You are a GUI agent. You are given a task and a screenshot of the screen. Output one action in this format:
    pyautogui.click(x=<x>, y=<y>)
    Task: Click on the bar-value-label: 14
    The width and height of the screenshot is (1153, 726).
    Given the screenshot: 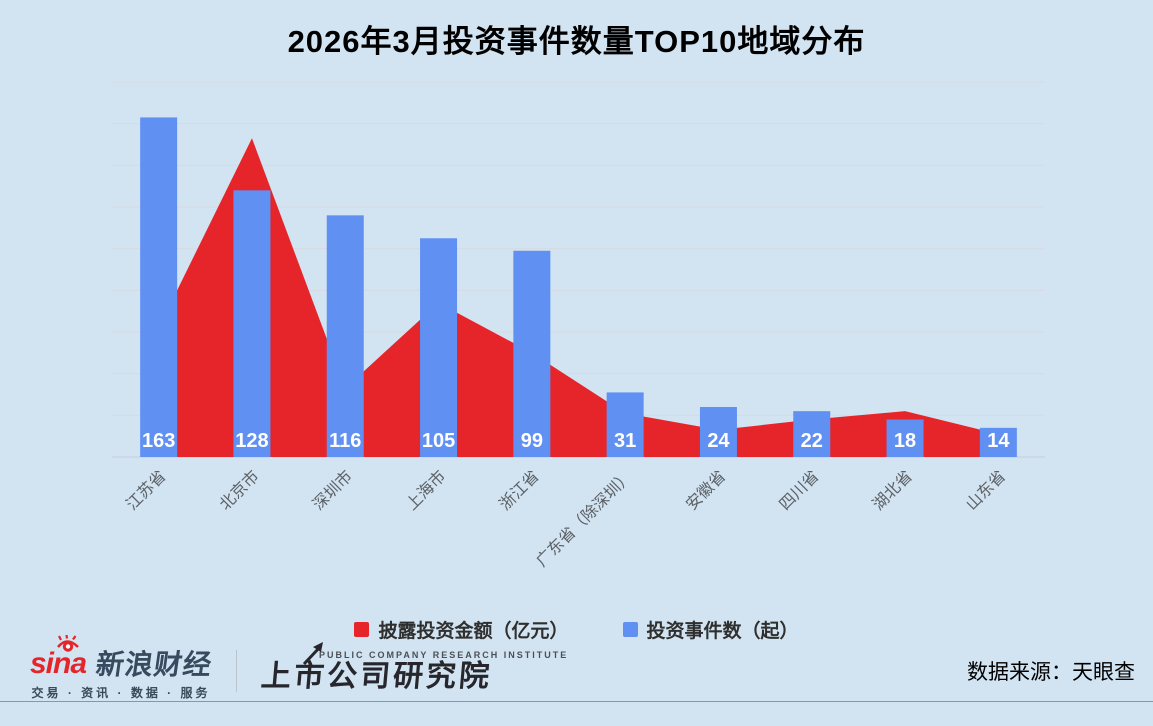 What is the action you would take?
    pyautogui.click(x=998, y=441)
    